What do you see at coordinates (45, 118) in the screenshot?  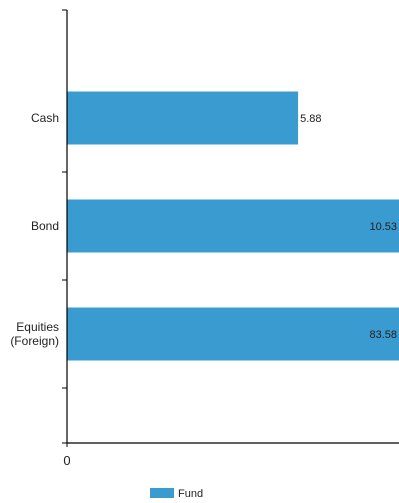 I see `category-label: Cash` at bounding box center [45, 118].